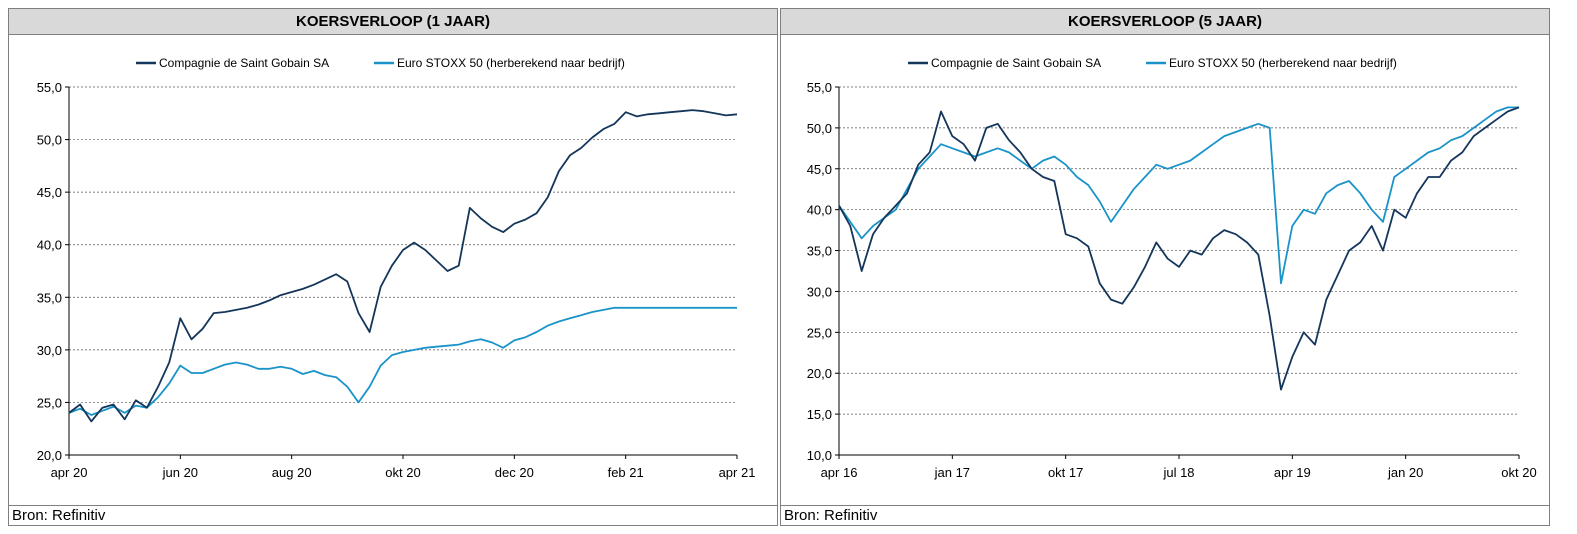  Describe the element at coordinates (626, 472) in the screenshot. I see `x-tick-label: feb 21` at that location.